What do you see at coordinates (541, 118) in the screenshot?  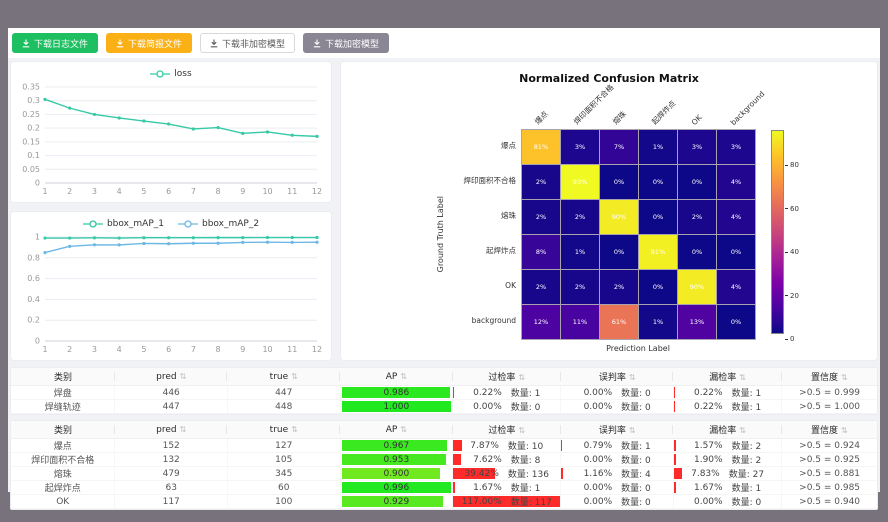 I see `matrix-column-label: 爆点` at bounding box center [541, 118].